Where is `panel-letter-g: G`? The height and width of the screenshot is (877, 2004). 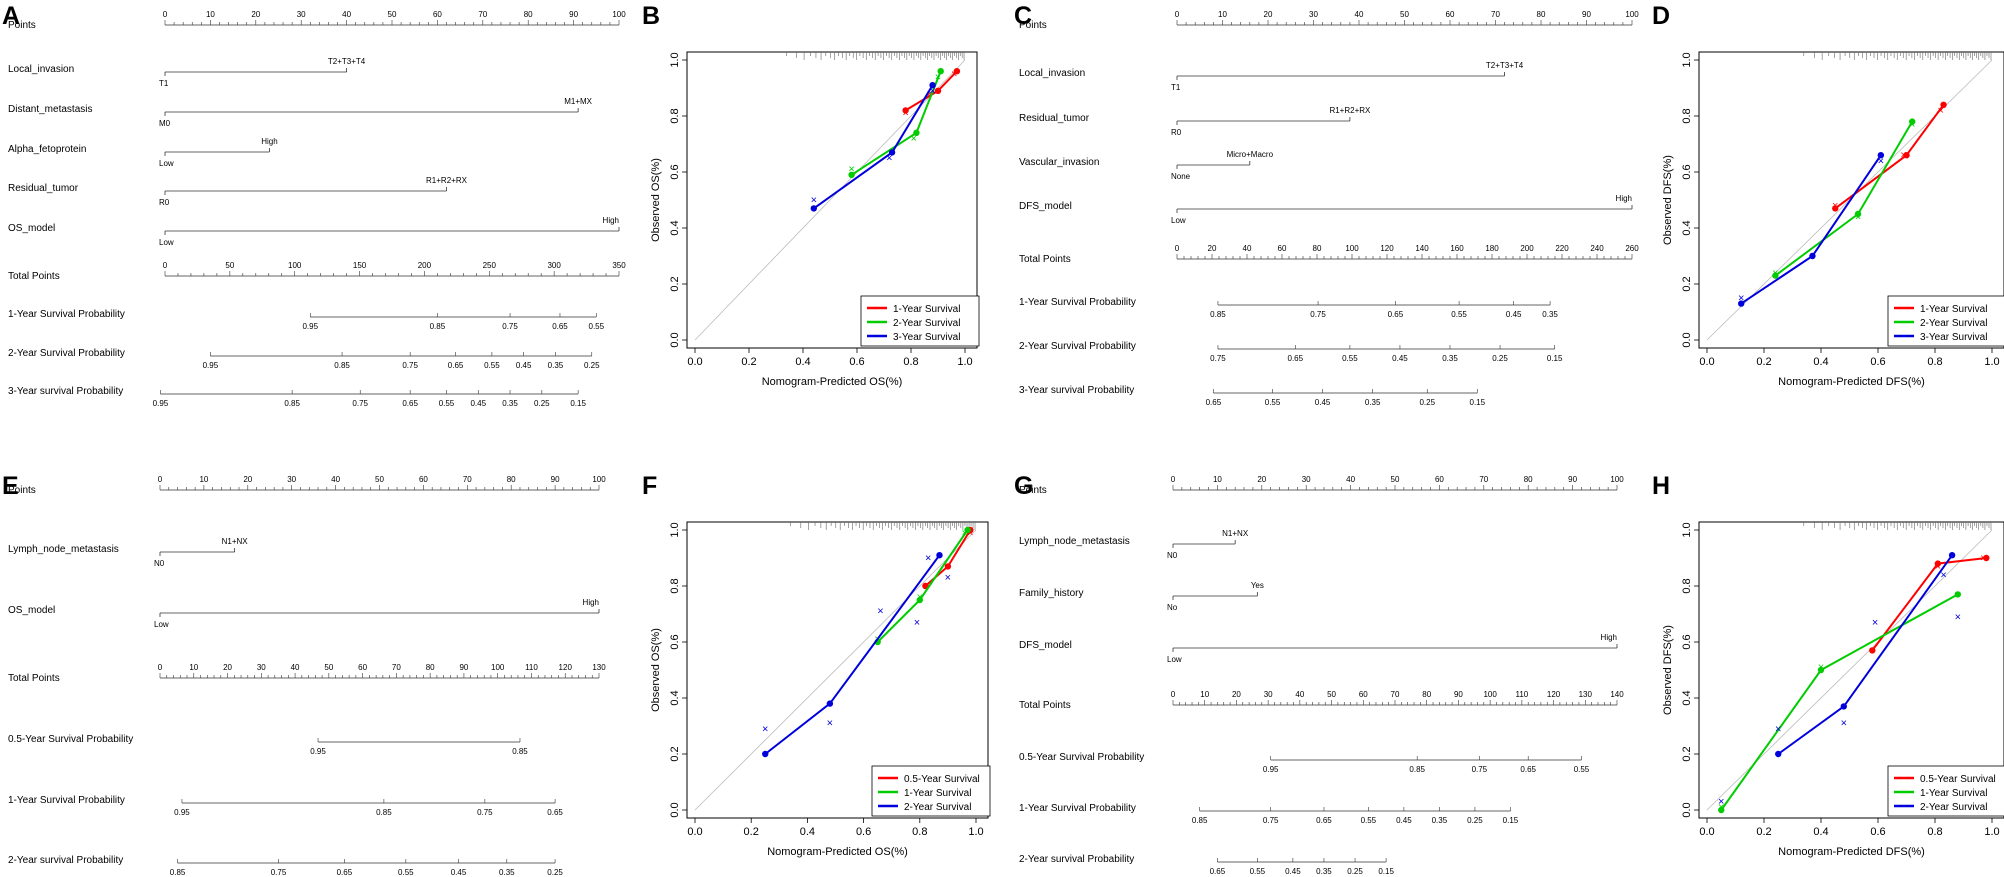 panel-letter-g: G is located at coordinates (1023, 486).